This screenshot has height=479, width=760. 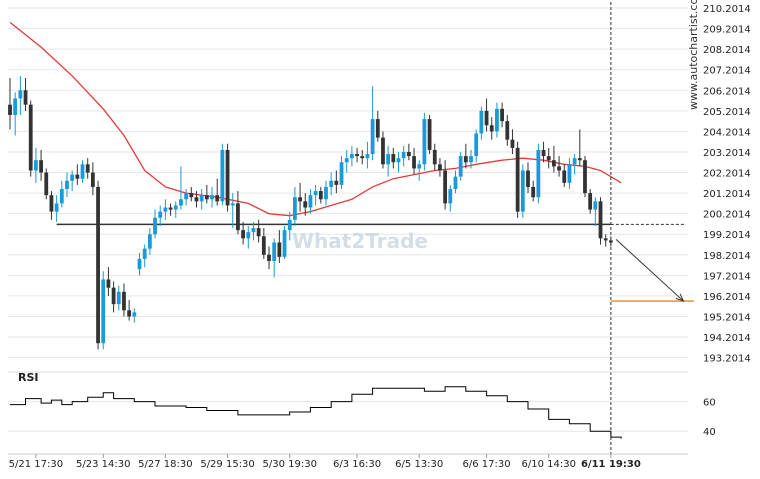 What do you see at coordinates (727, 9) in the screenshot?
I see `price-tick-label: 210.2014` at bounding box center [727, 9].